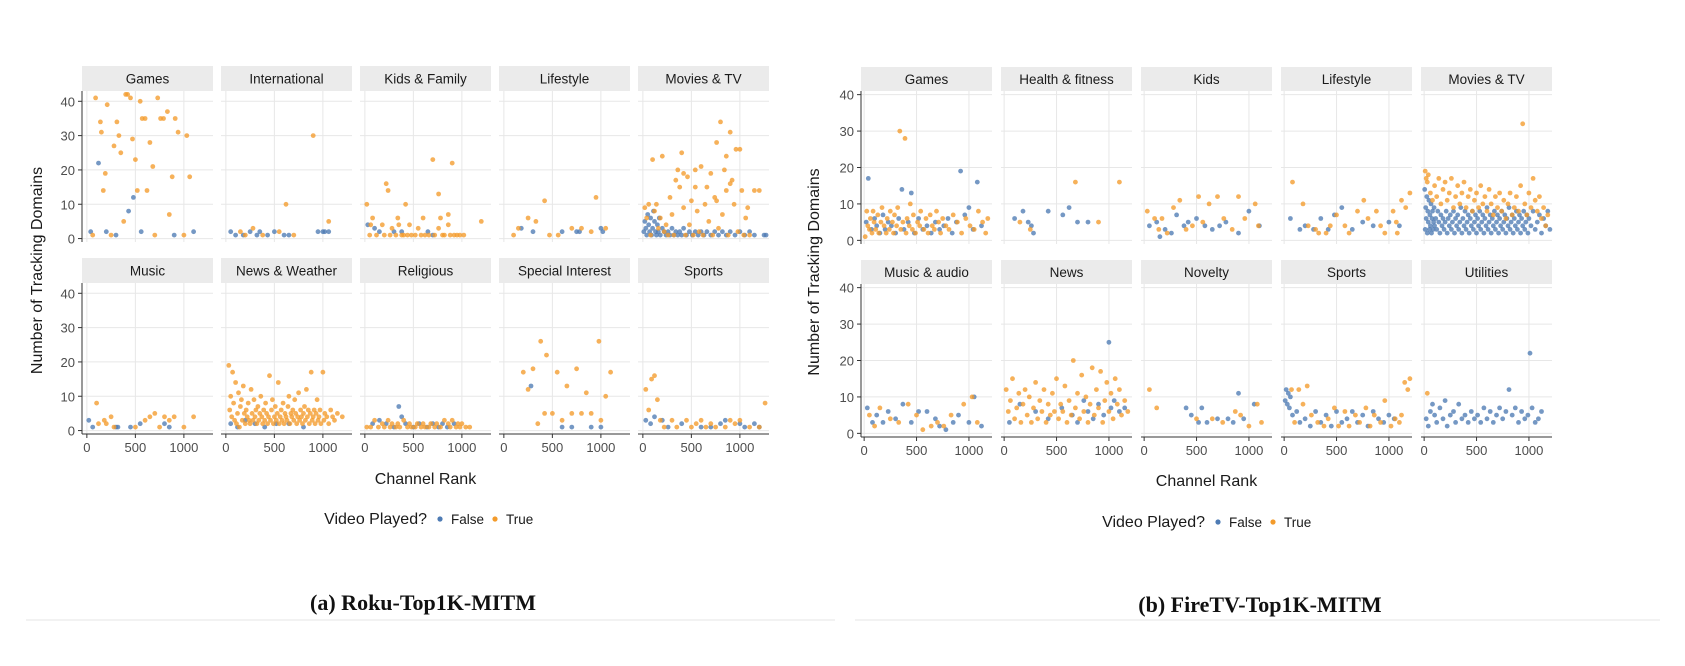 This screenshot has width=1685, height=666. I want to click on facet-panel: Novelty 0 500 1000, so click(1206, 359).